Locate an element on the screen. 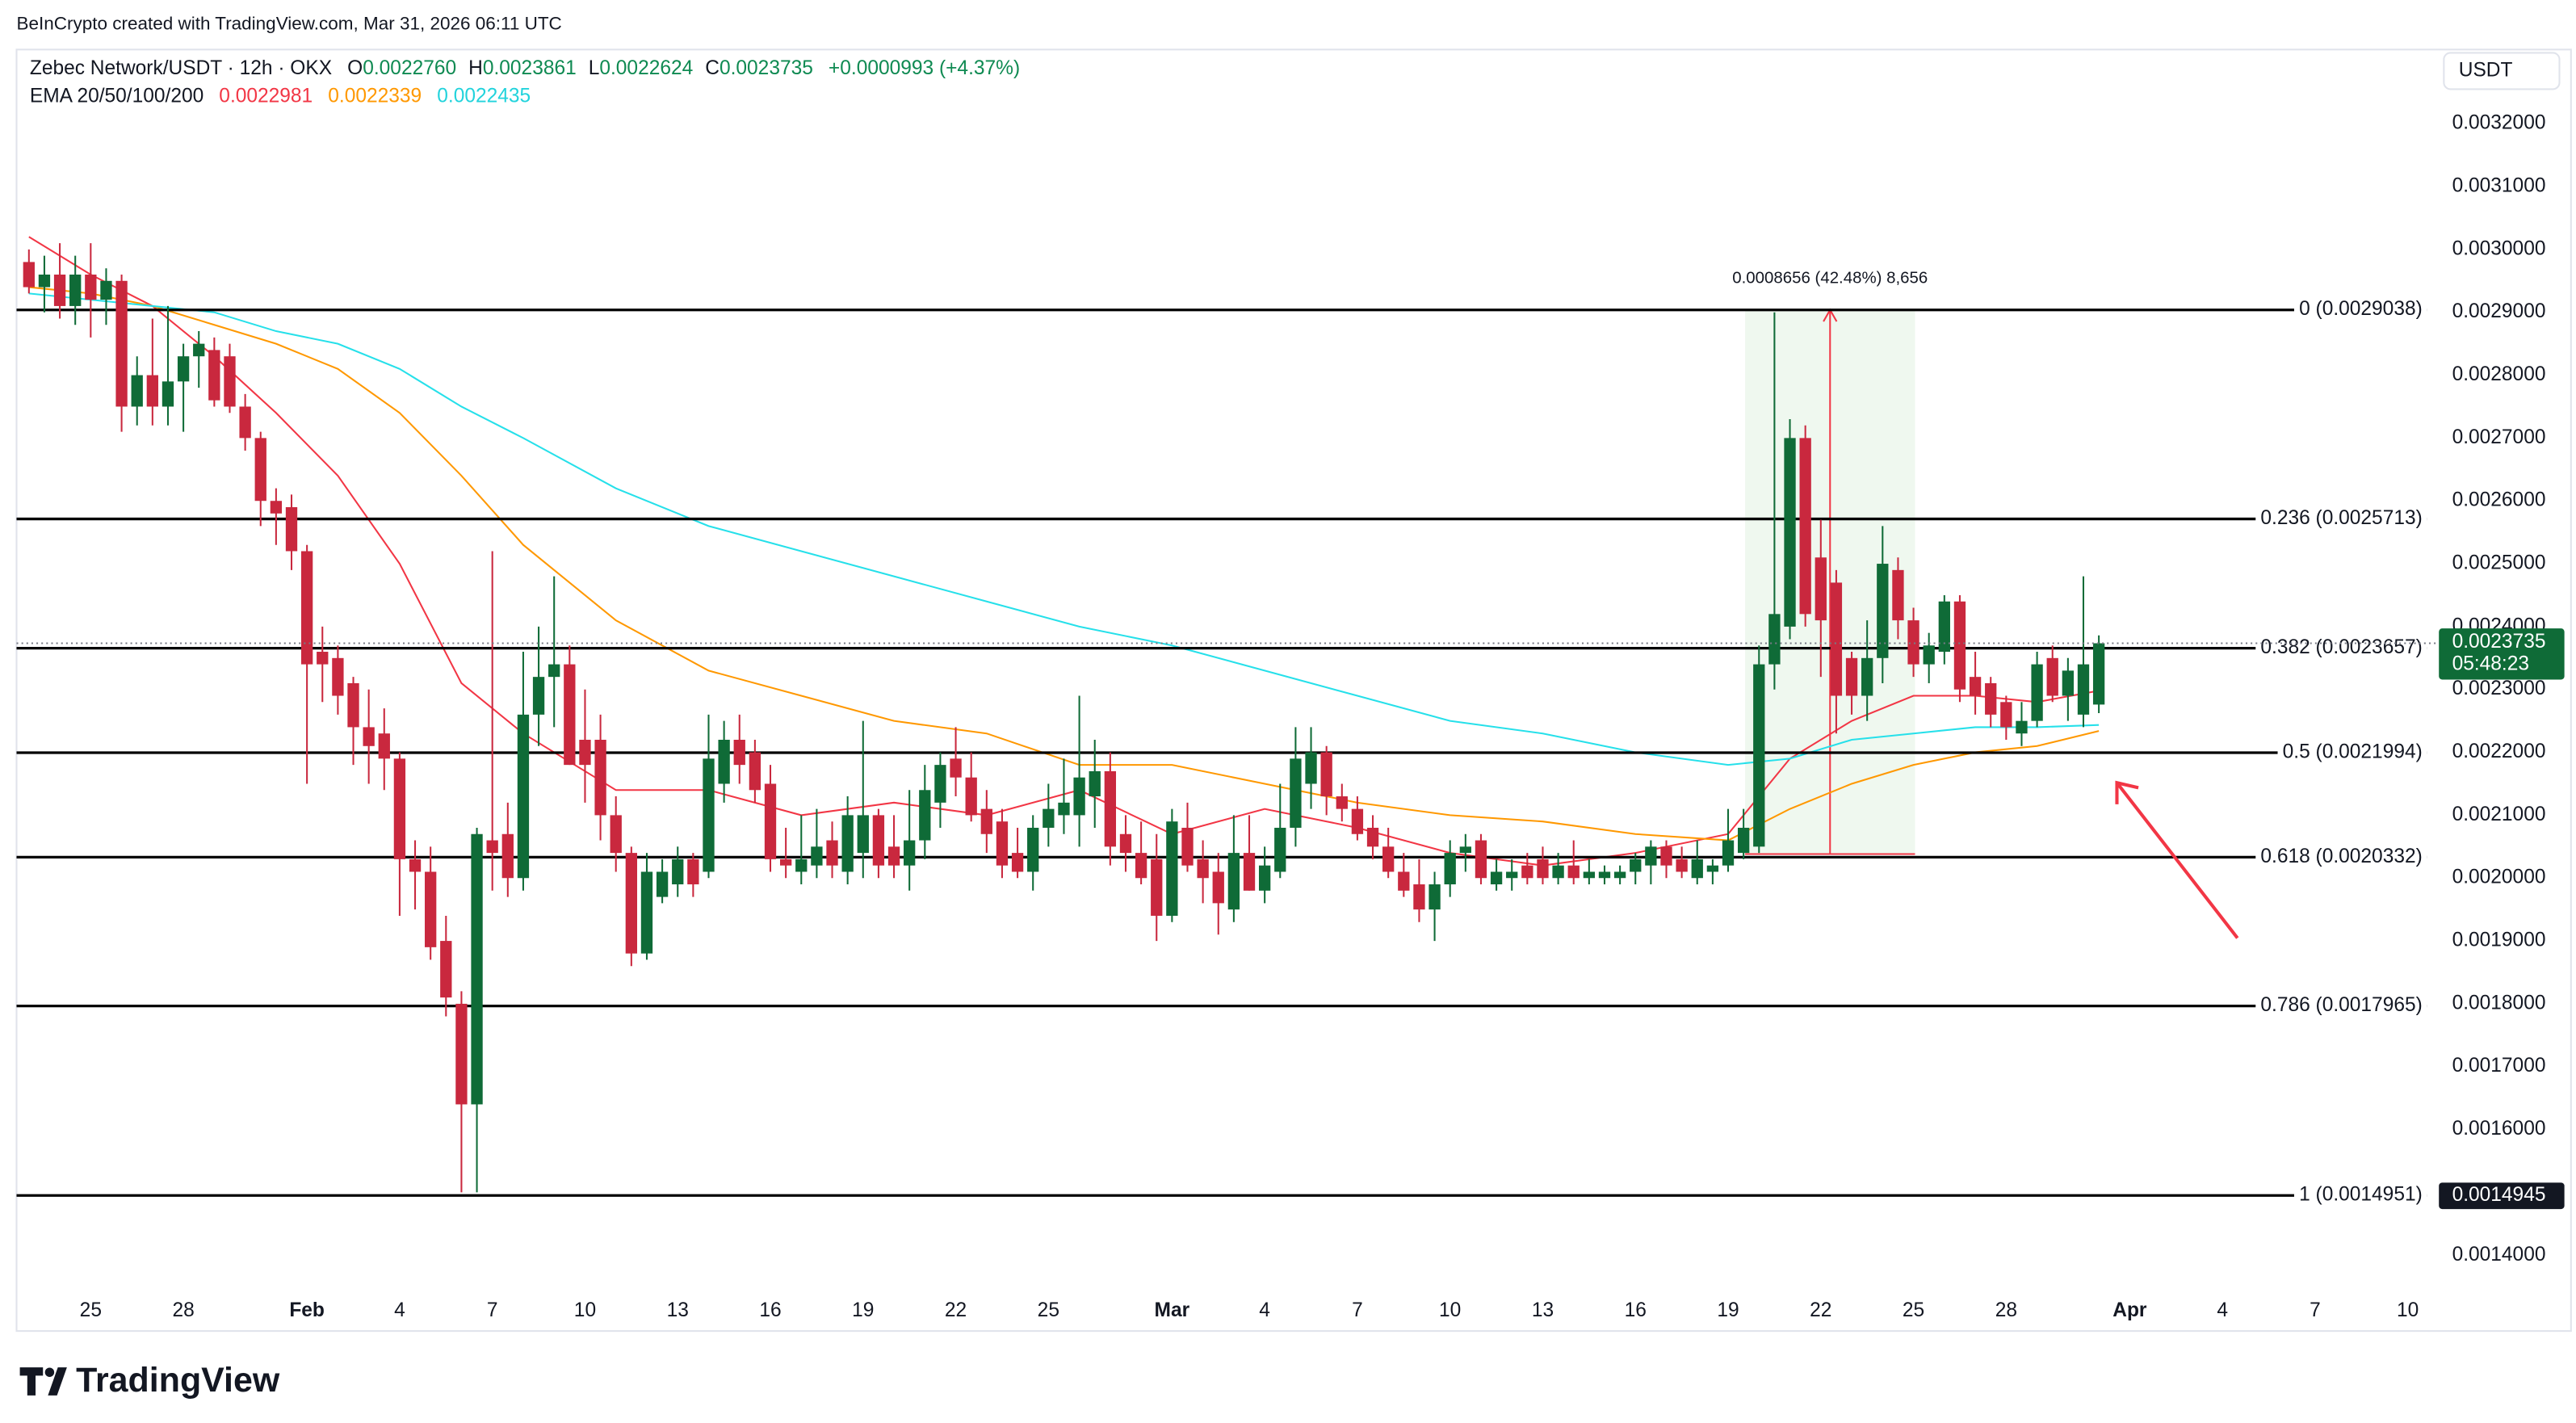 This screenshot has height=1423, width=2576. measure-label: 0.0008656 (42.48%) 8,656 is located at coordinates (1830, 277).